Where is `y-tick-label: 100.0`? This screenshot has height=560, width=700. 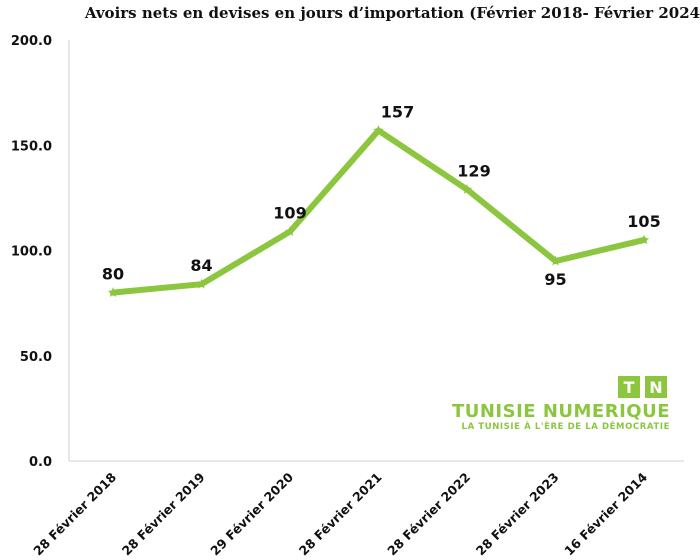 y-tick-label: 100.0 is located at coordinates (31, 252).